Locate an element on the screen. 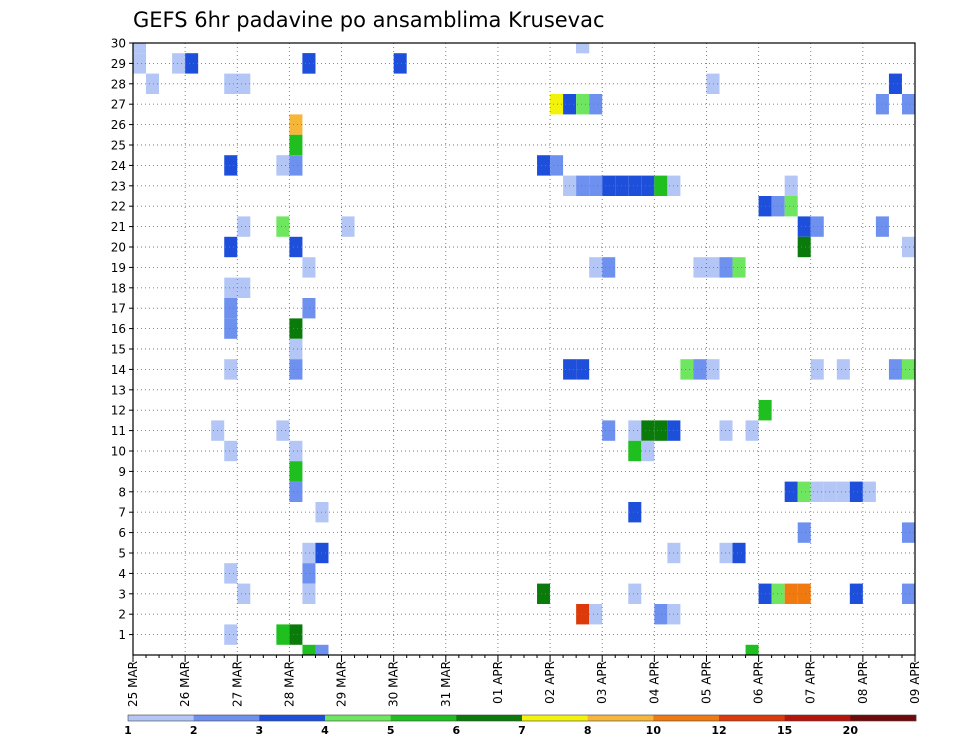 Image resolution: width=960 pixels, height=742 pixels. colorbar-label: 12 is located at coordinates (718, 730).